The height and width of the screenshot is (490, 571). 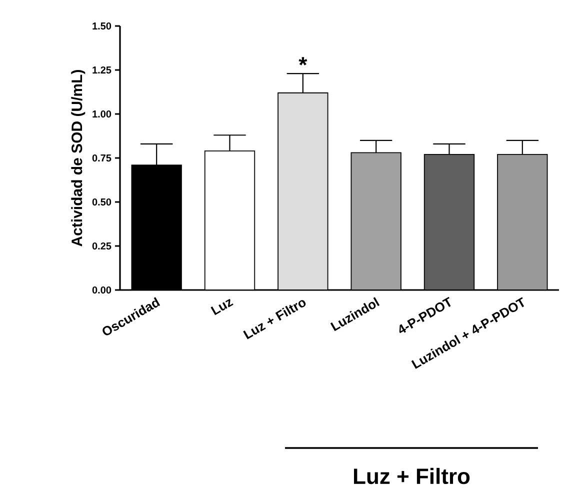 I want to click on x-tick-label: Luz + Filtro, so click(x=274, y=320).